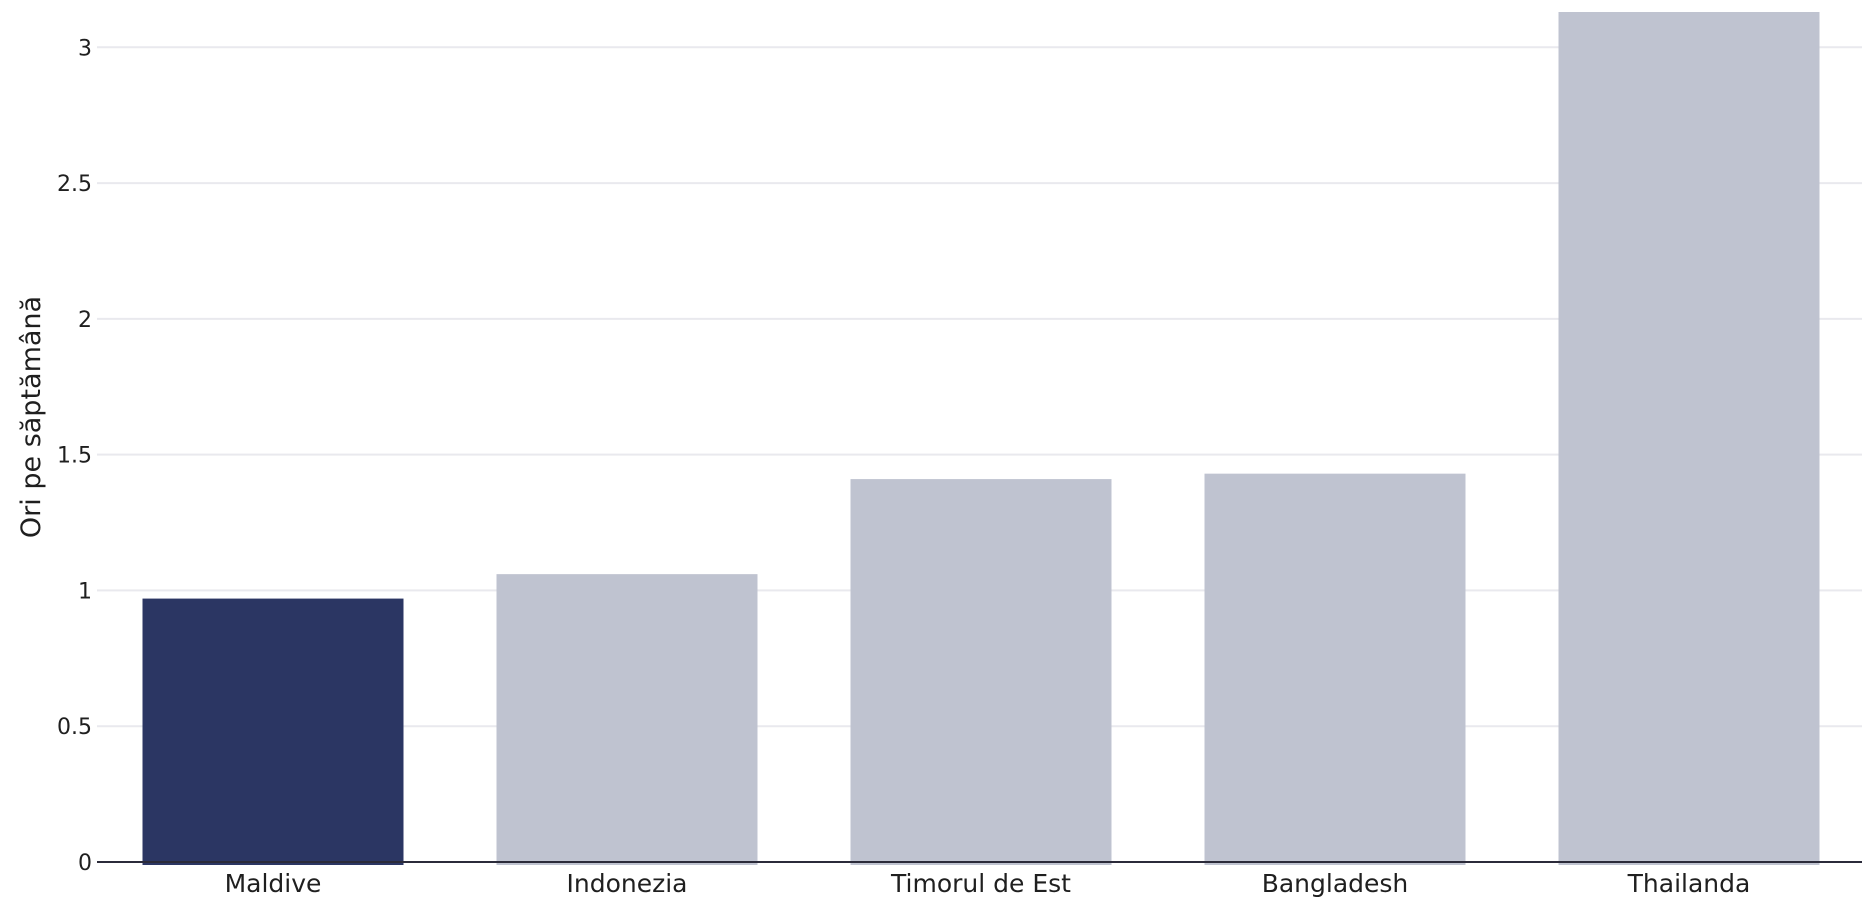 The width and height of the screenshot is (1862, 897). I want to click on bar-thailanda, so click(1689, 438).